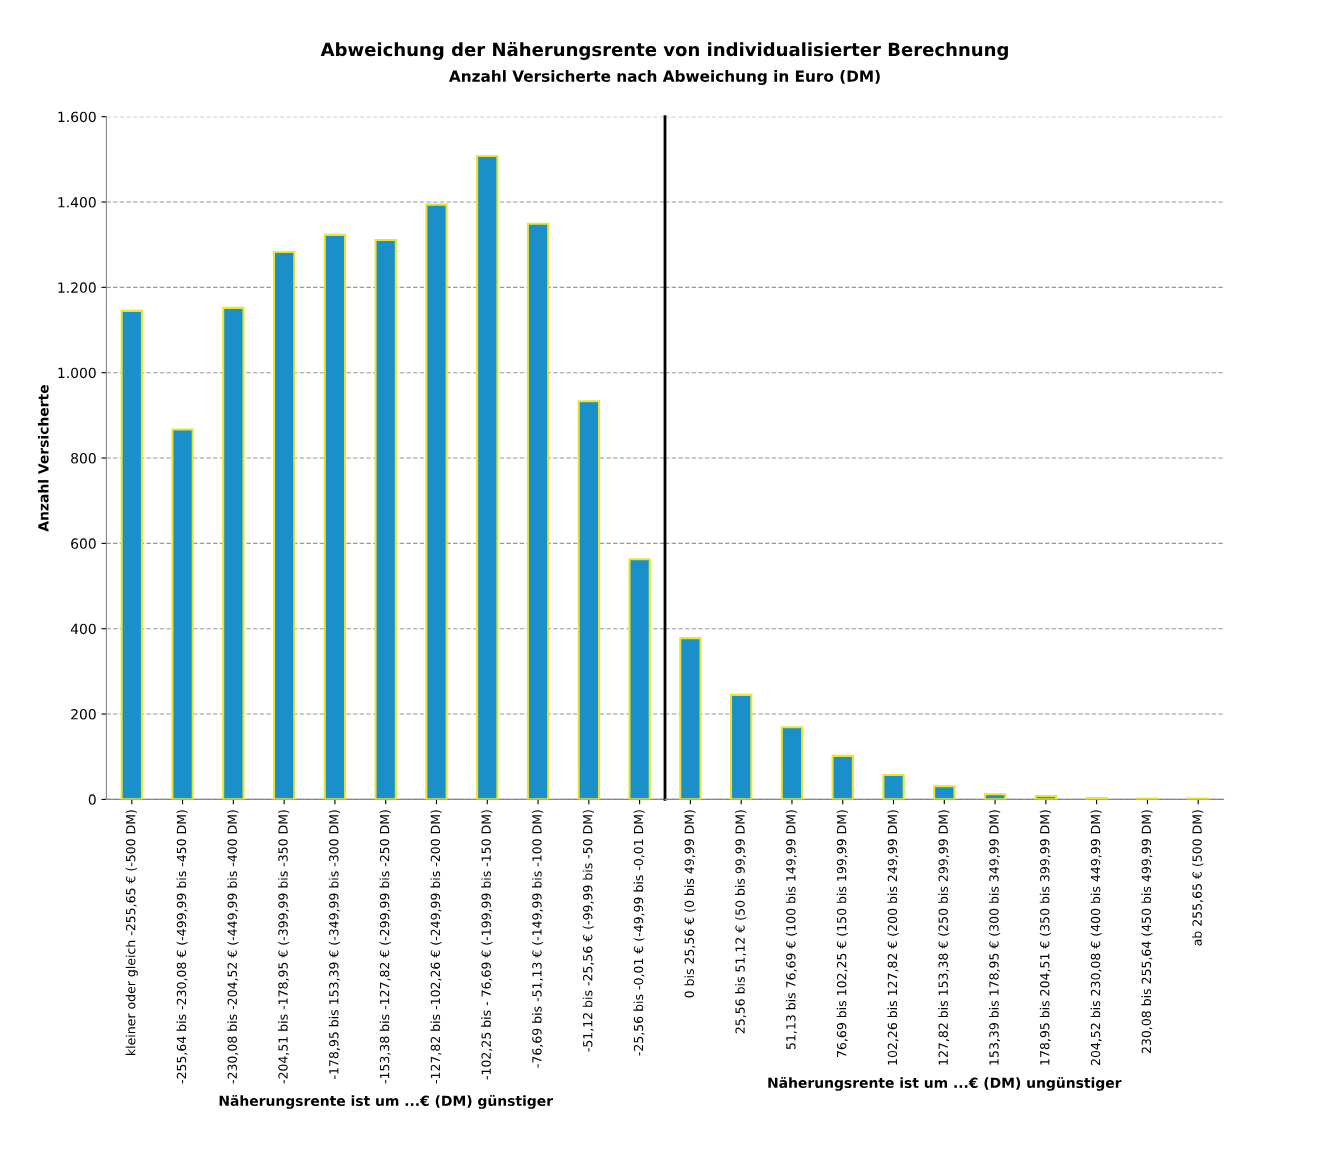 Image resolution: width=1330 pixels, height=1167 pixels. What do you see at coordinates (690, 904) in the screenshot?
I see `x-tick-label: 0 bis 25,56 € (0 bis 49,99 DM)` at bounding box center [690, 904].